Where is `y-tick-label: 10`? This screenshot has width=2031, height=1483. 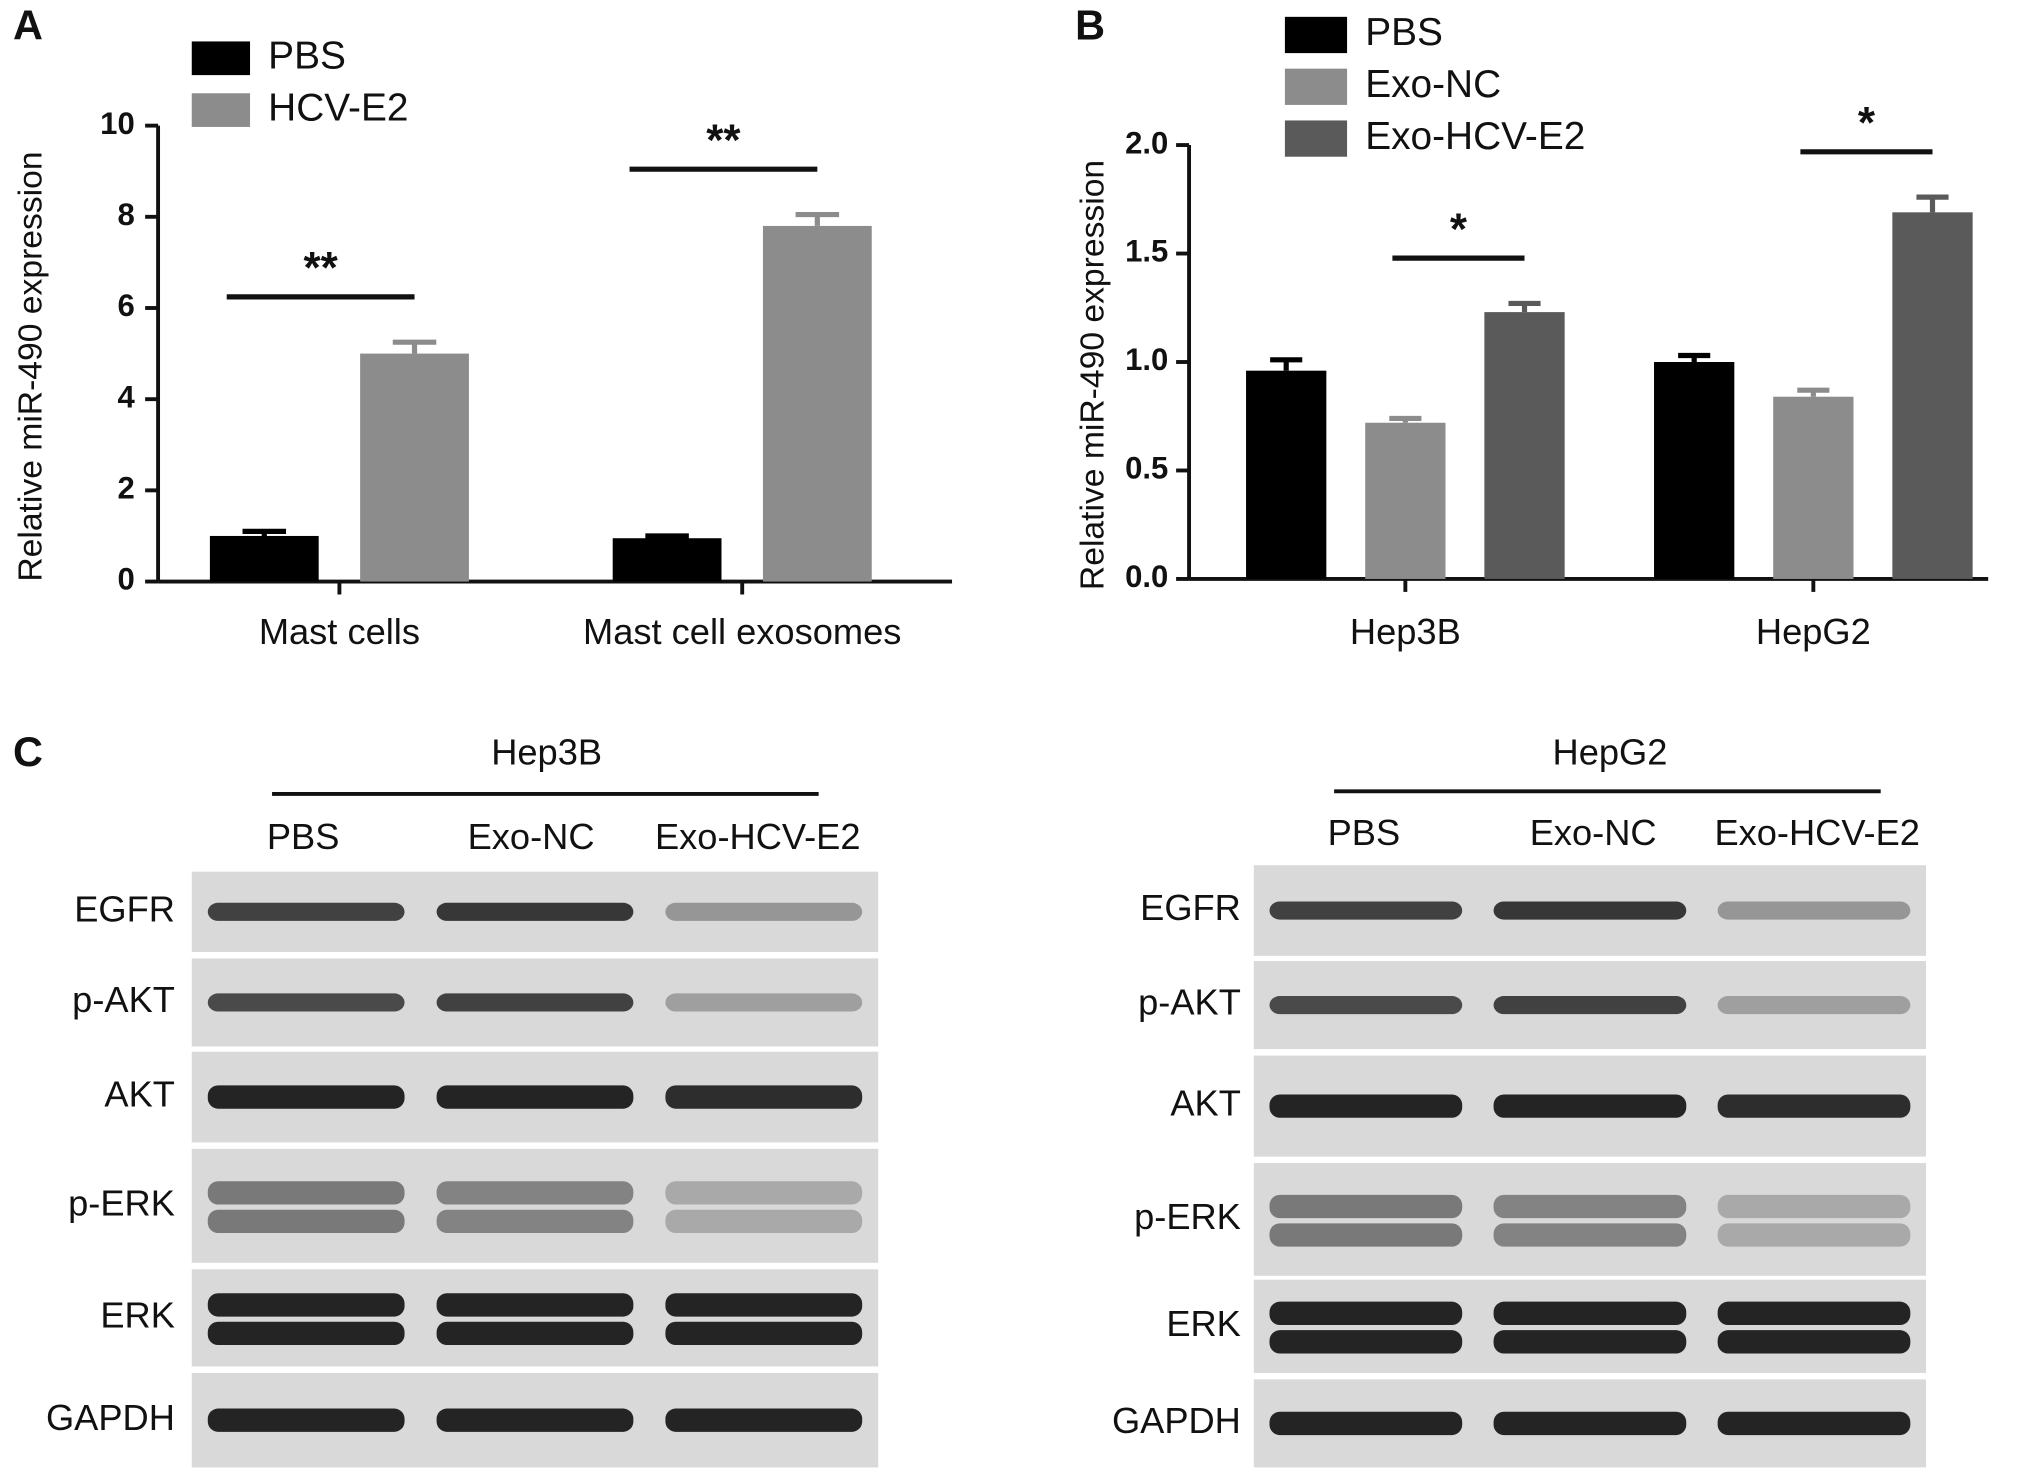 y-tick-label: 10 is located at coordinates (117, 123).